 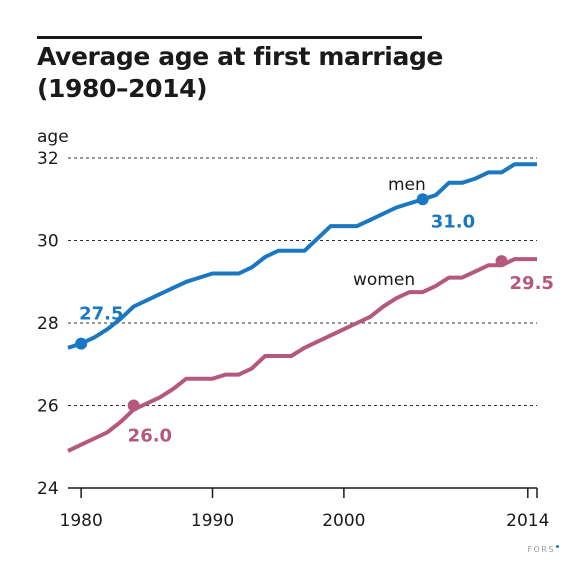 I want to click on credit-dot-icon, so click(x=557, y=546).